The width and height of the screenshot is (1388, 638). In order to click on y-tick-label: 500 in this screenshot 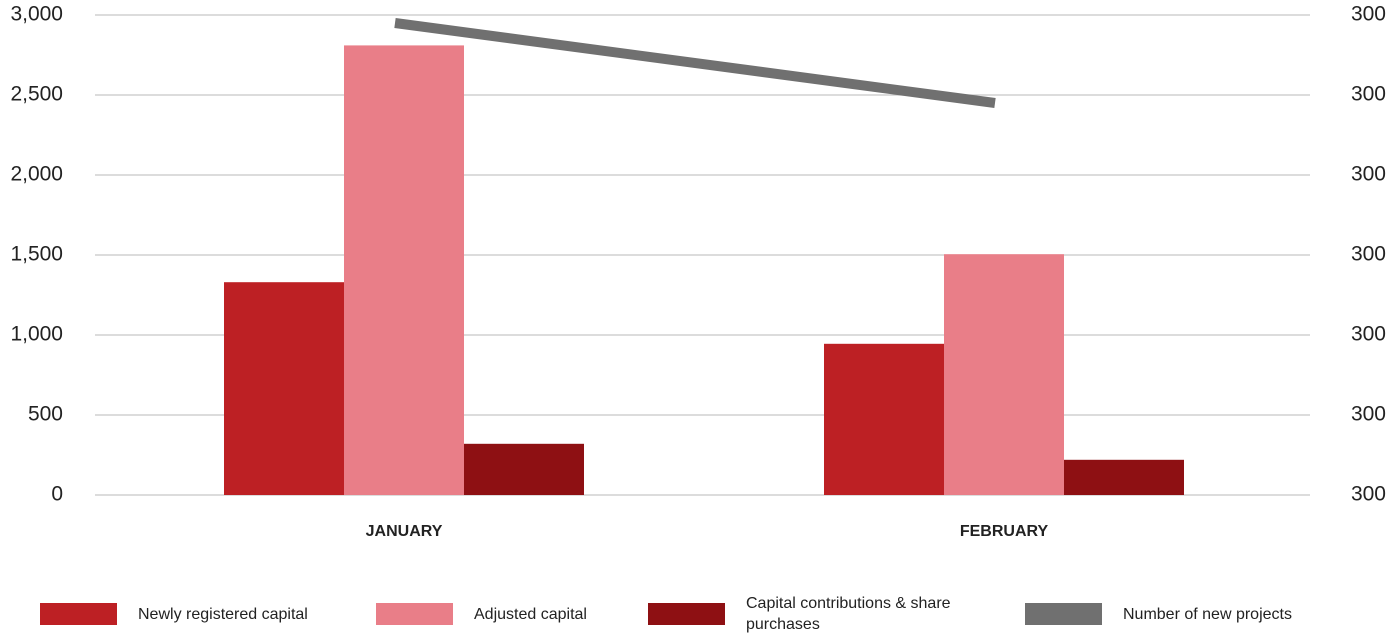, I will do `click(45, 414)`.